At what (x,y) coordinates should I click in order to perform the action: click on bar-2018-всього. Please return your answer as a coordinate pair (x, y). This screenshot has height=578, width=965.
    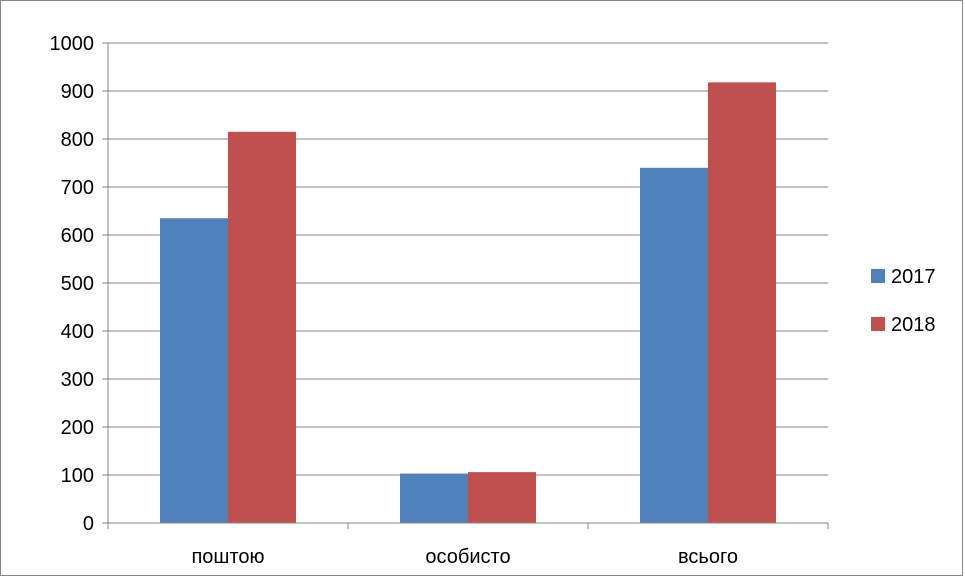
    Looking at the image, I should click on (742, 303).